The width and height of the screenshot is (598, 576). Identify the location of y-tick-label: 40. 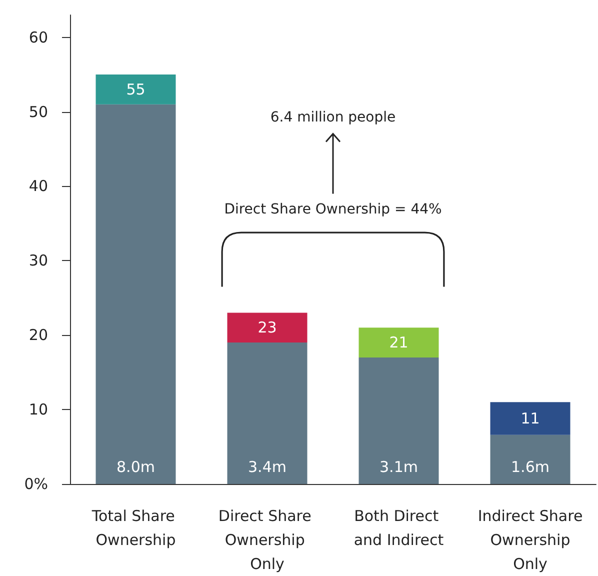
(38, 186).